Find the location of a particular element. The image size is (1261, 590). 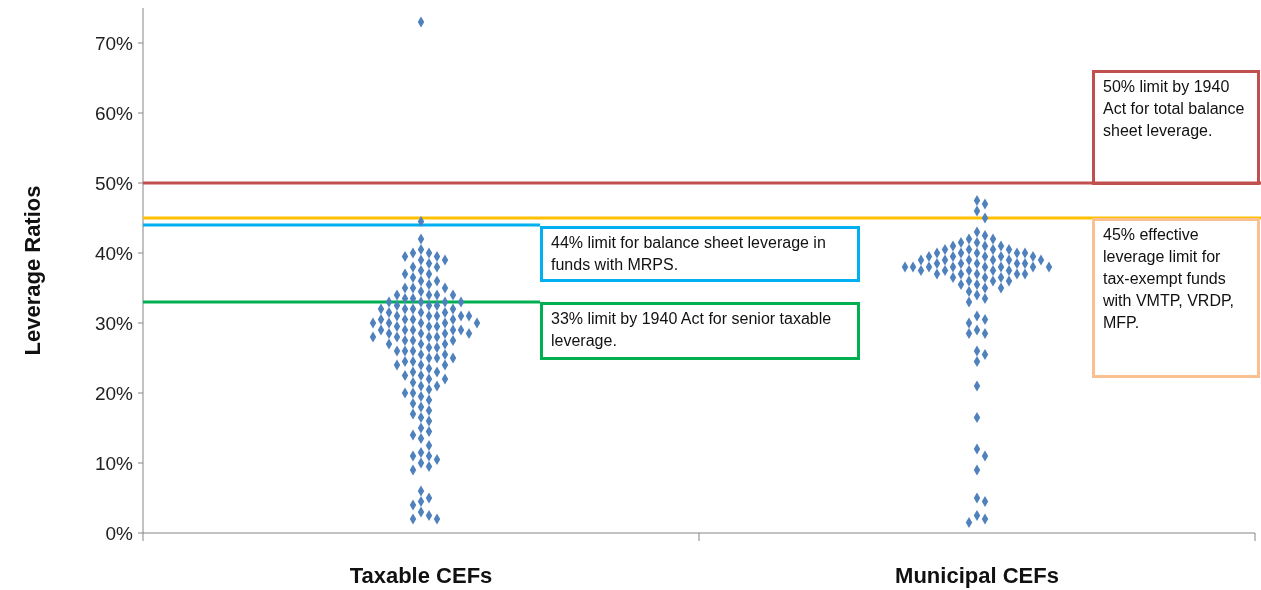

callout-box: 44% limit for balance sheet leverage in funds with MRPS. is located at coordinates (700, 254).